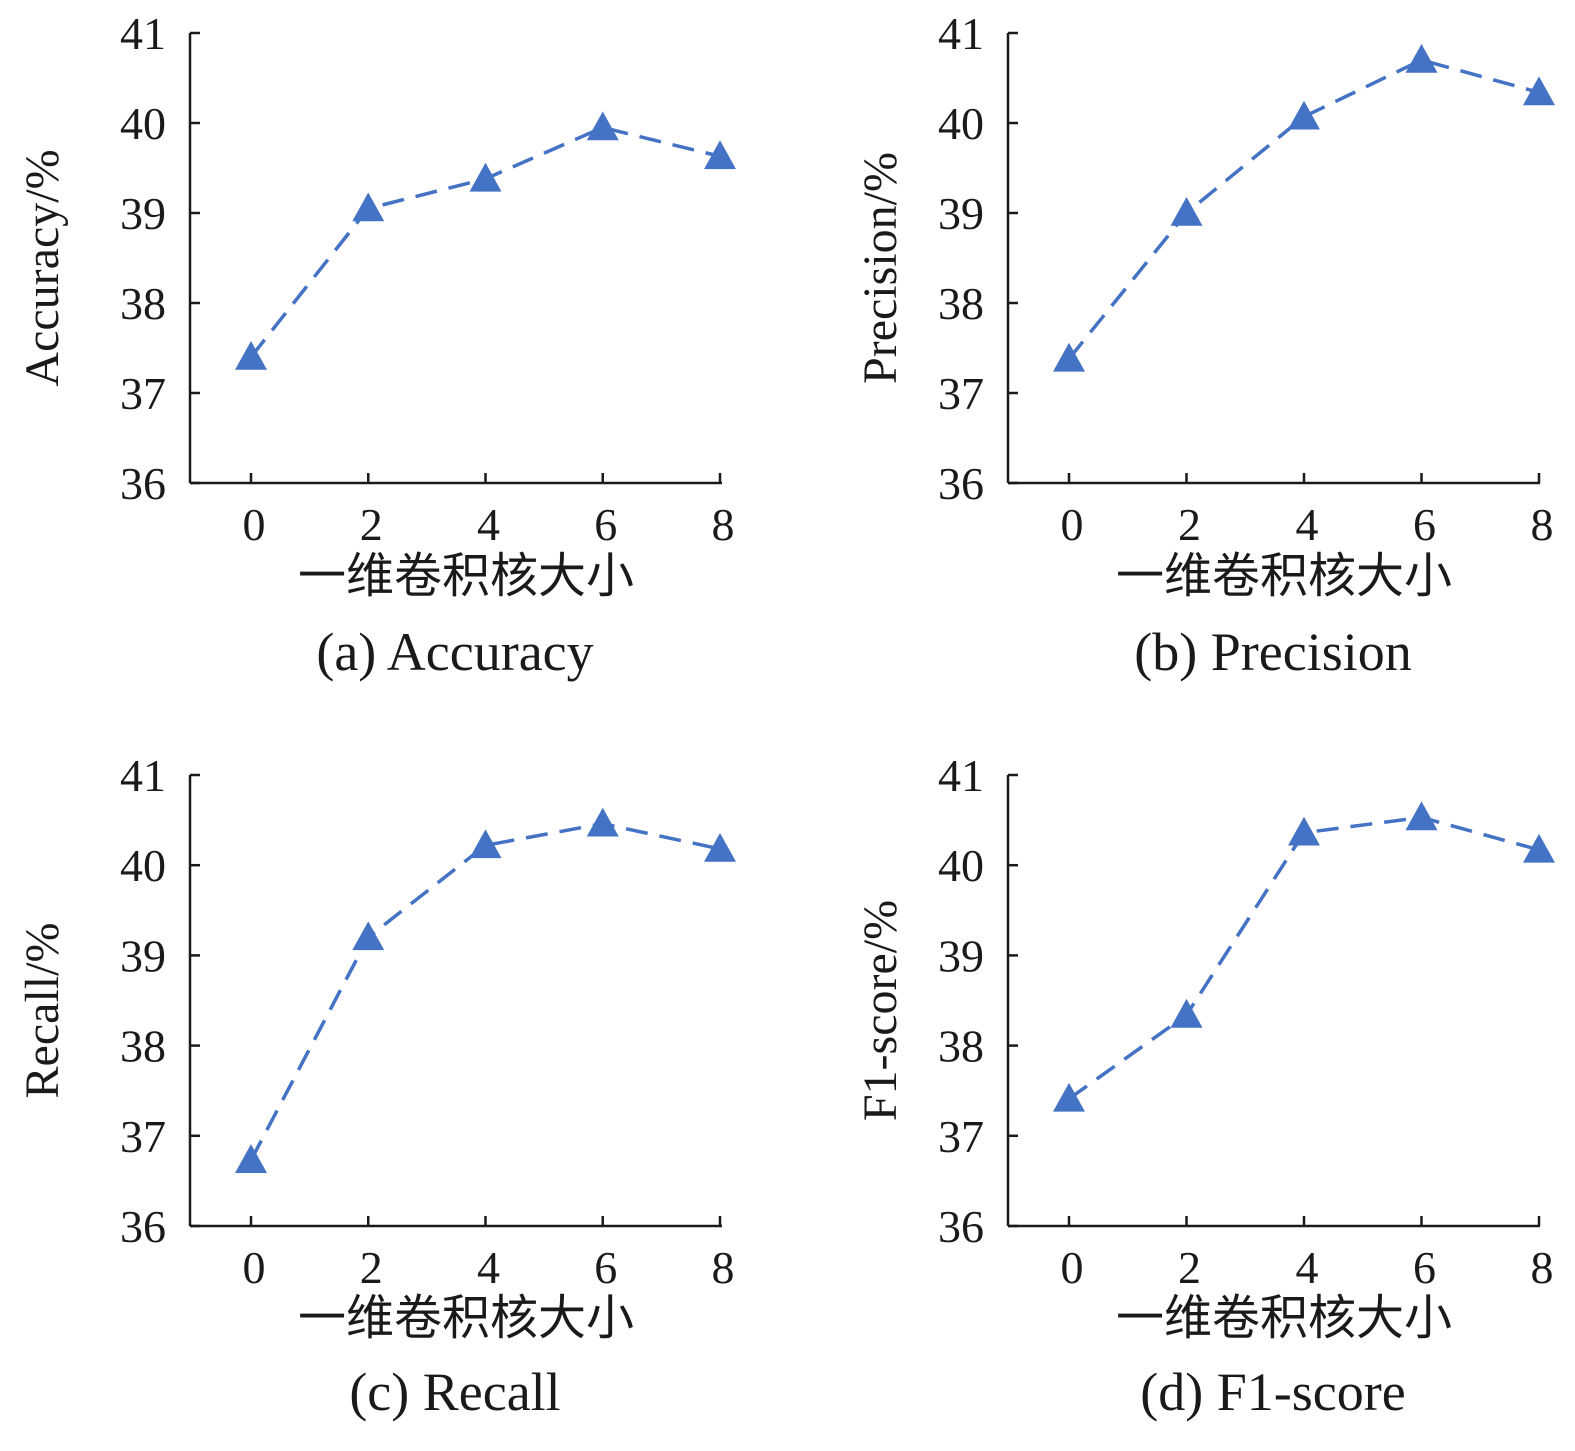 The height and width of the screenshot is (1451, 1575). What do you see at coordinates (454, 1392) in the screenshot?
I see `panel-caption: (c) Recall` at bounding box center [454, 1392].